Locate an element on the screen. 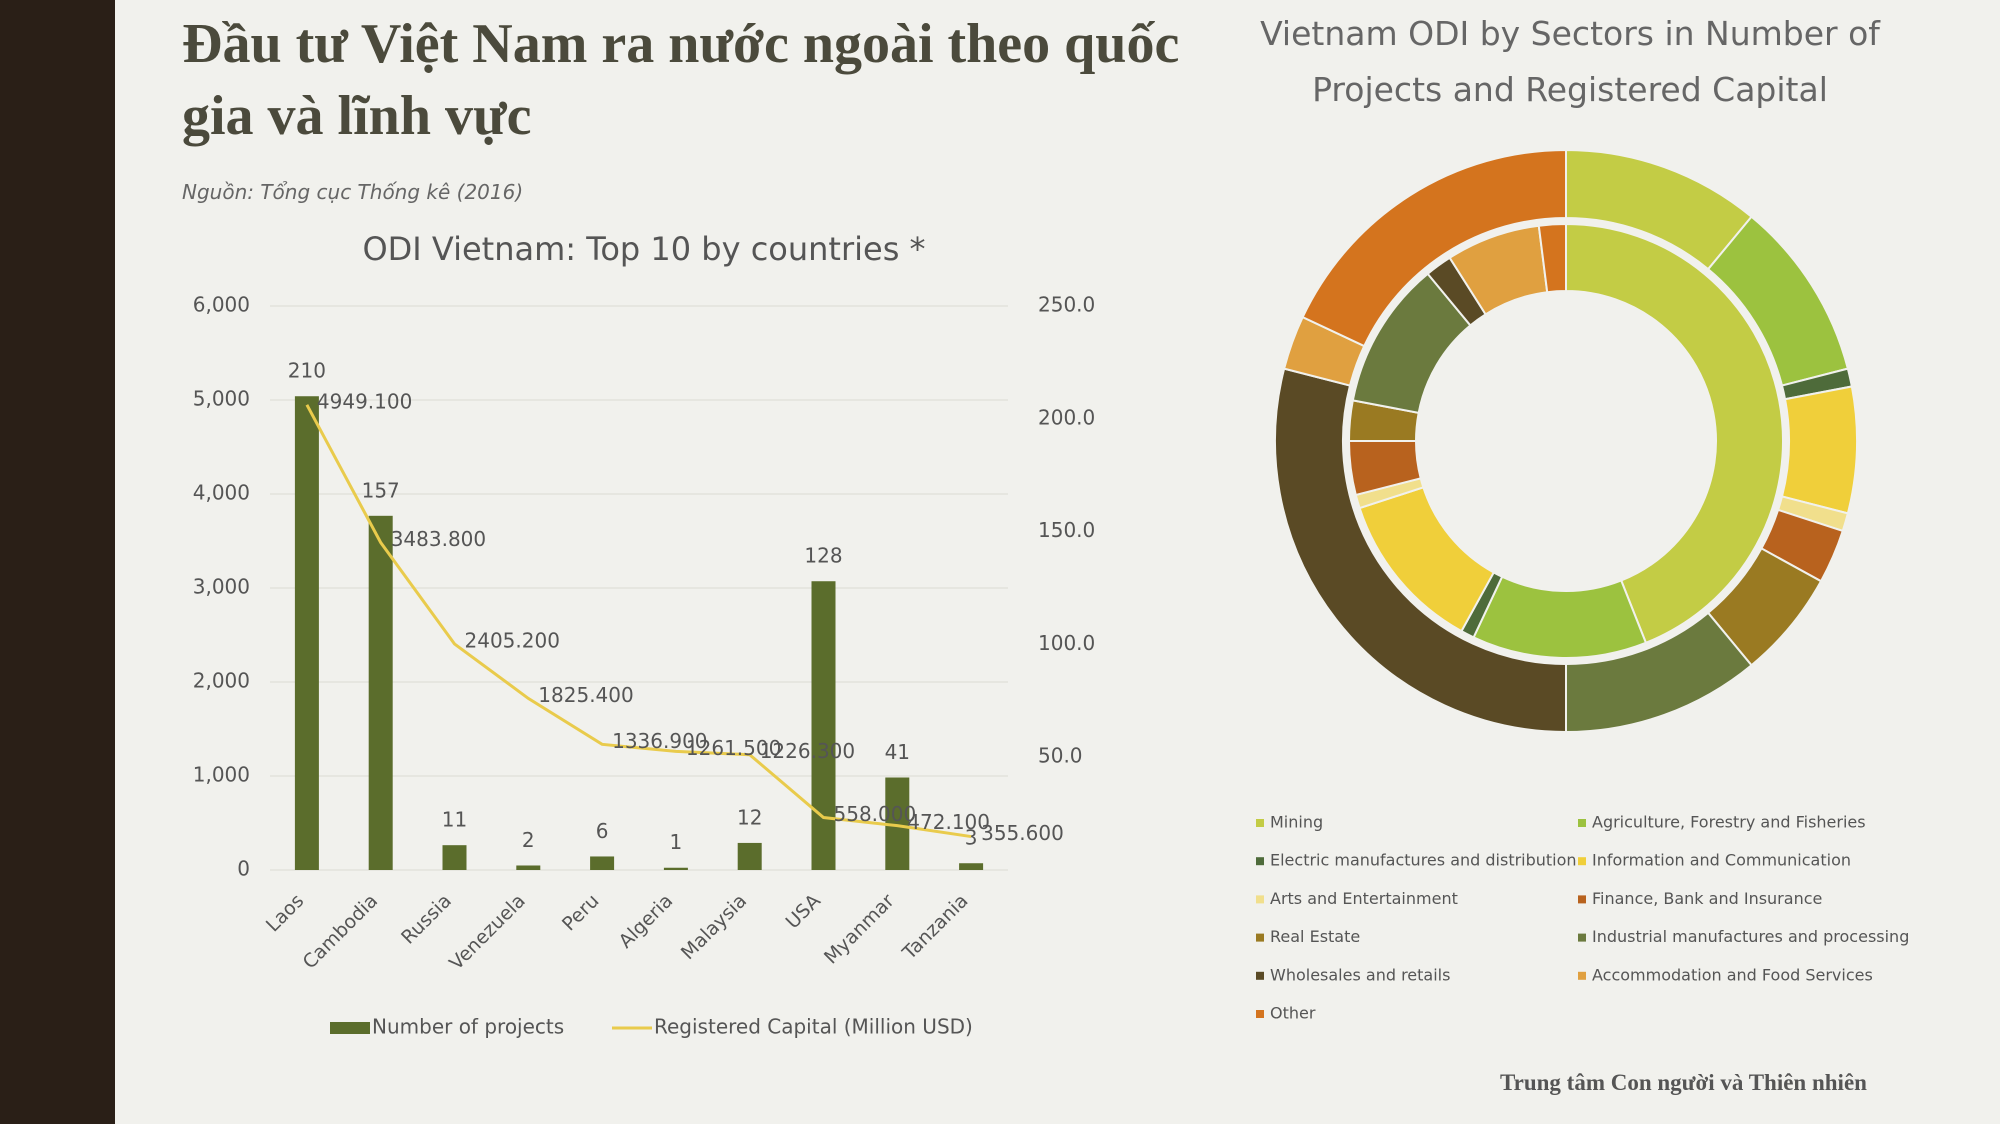 This screenshot has height=1124, width=2000. legend-label: Registered Capital (Million USD) is located at coordinates (813, 1027).